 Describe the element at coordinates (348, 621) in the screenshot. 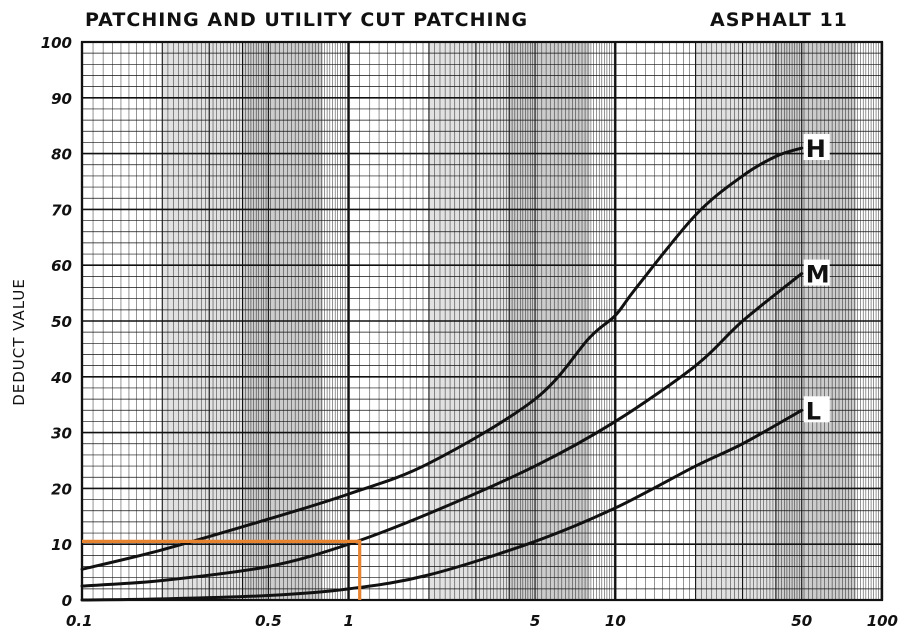

I see `x-tick-label: 1` at that location.